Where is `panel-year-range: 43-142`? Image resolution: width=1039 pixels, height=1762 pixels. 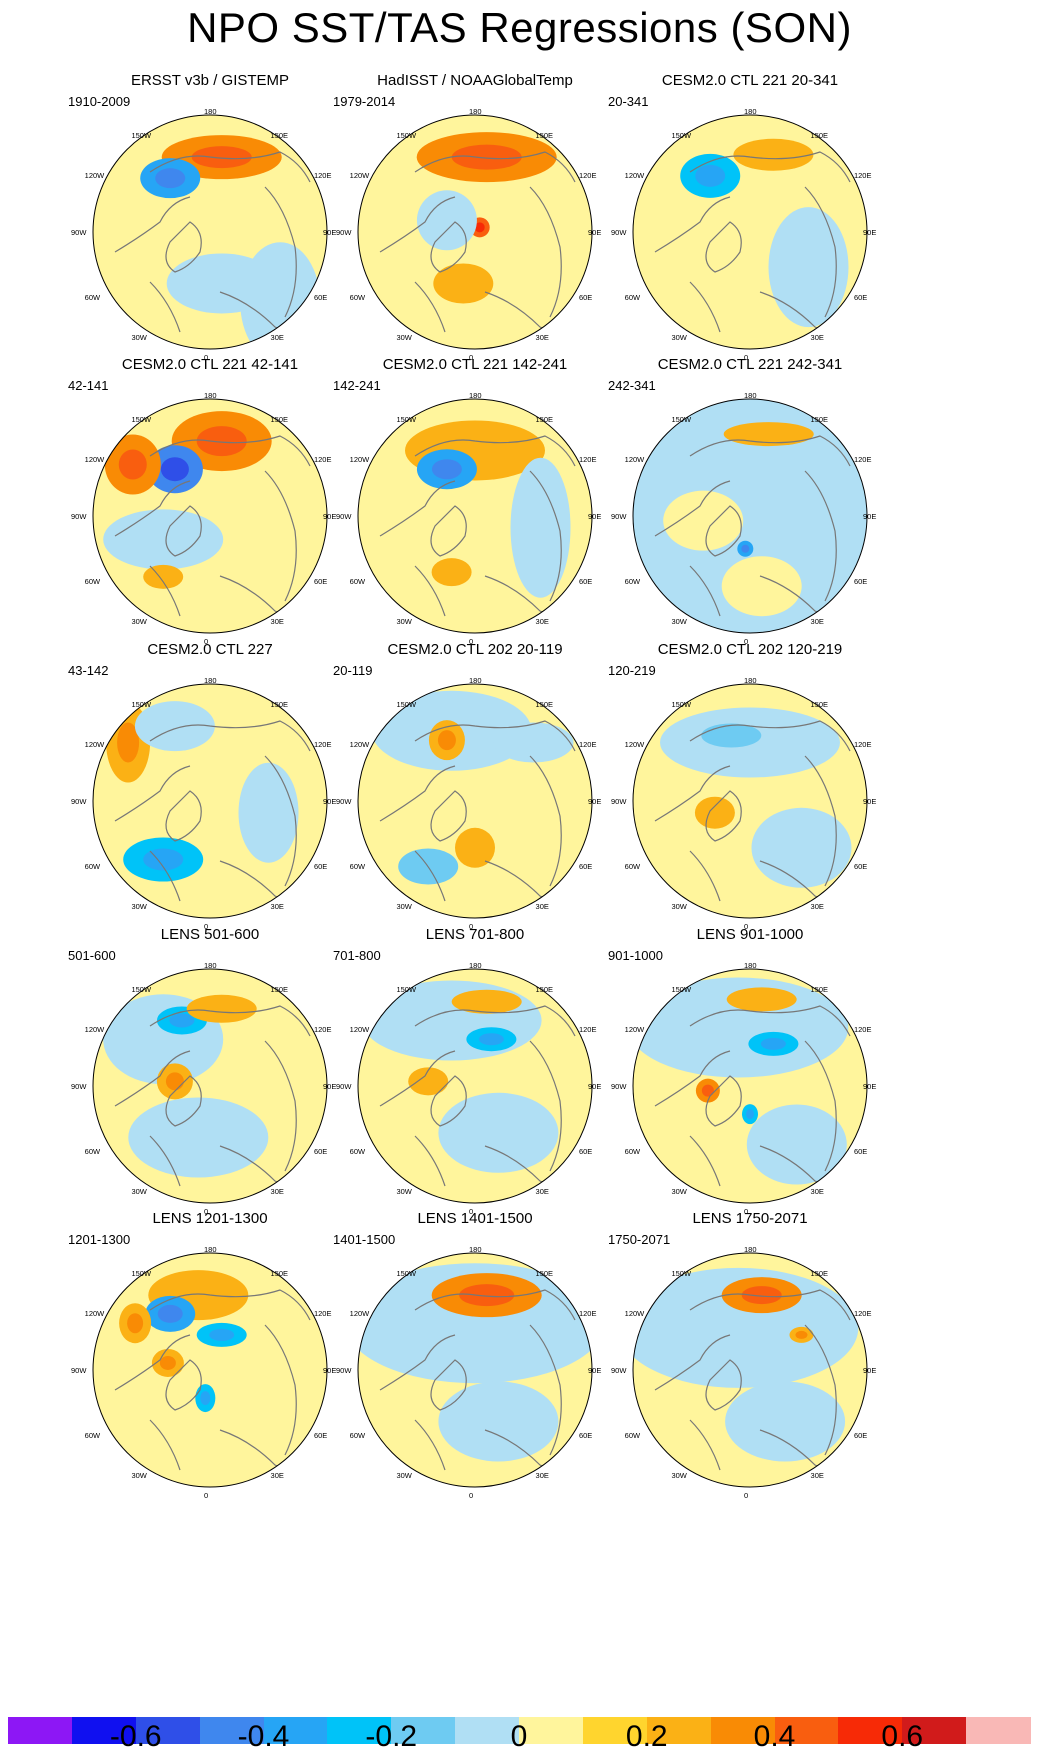
panel-year-range: 43-142 is located at coordinates (88, 670).